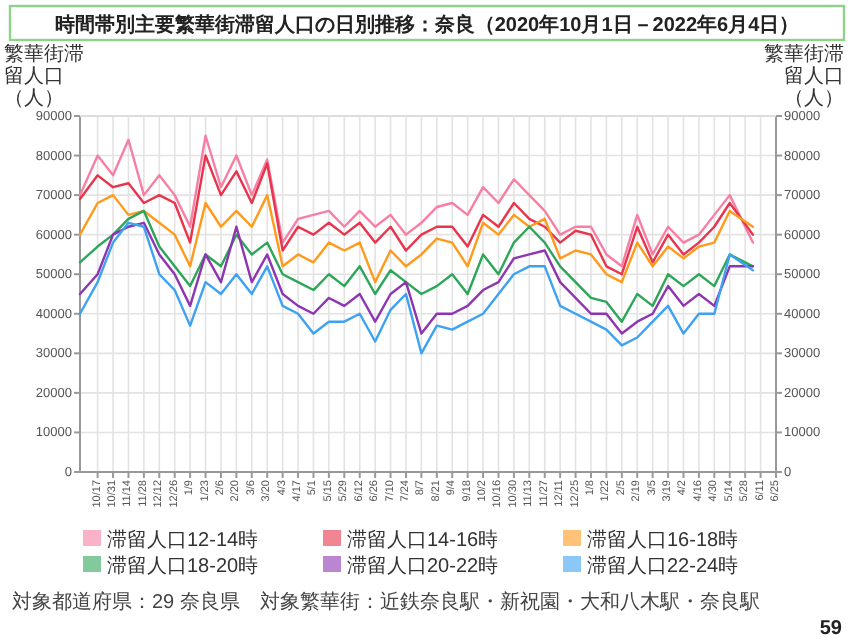 Image resolution: width=854 pixels, height=640 pixels. I want to click on y2-axis-title: 繁華街滞留人口（人）, so click(803, 77).